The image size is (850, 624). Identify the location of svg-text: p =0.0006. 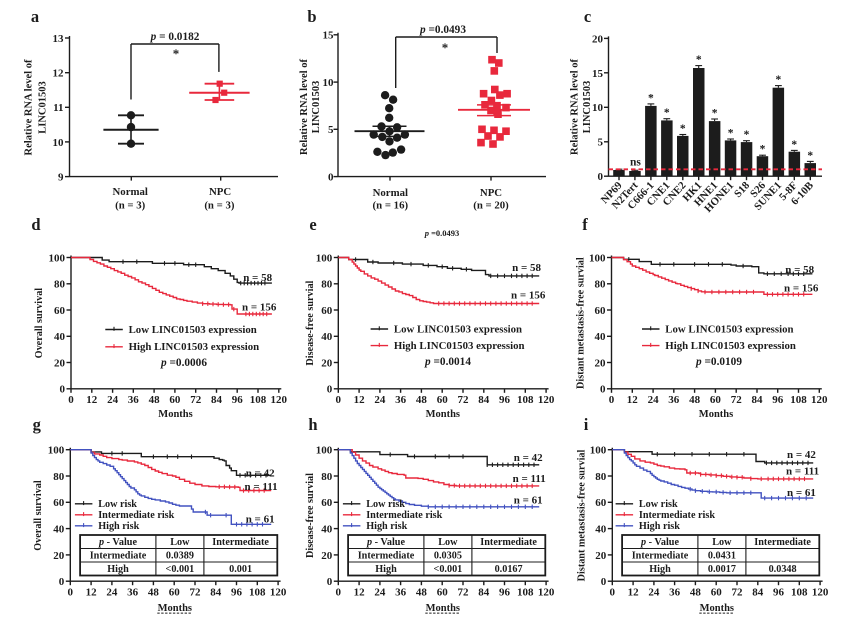
(183, 363).